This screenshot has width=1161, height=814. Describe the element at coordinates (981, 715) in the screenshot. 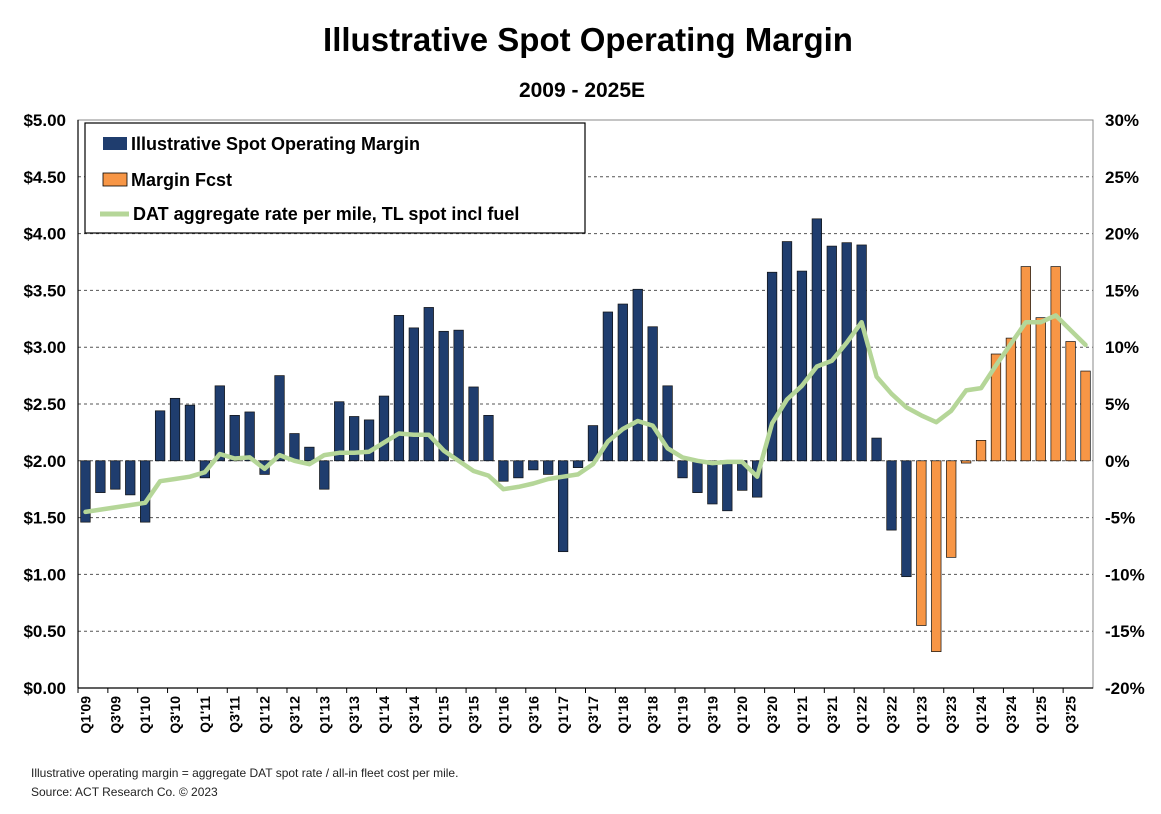

I see `x-tick-label: Q1'24` at that location.